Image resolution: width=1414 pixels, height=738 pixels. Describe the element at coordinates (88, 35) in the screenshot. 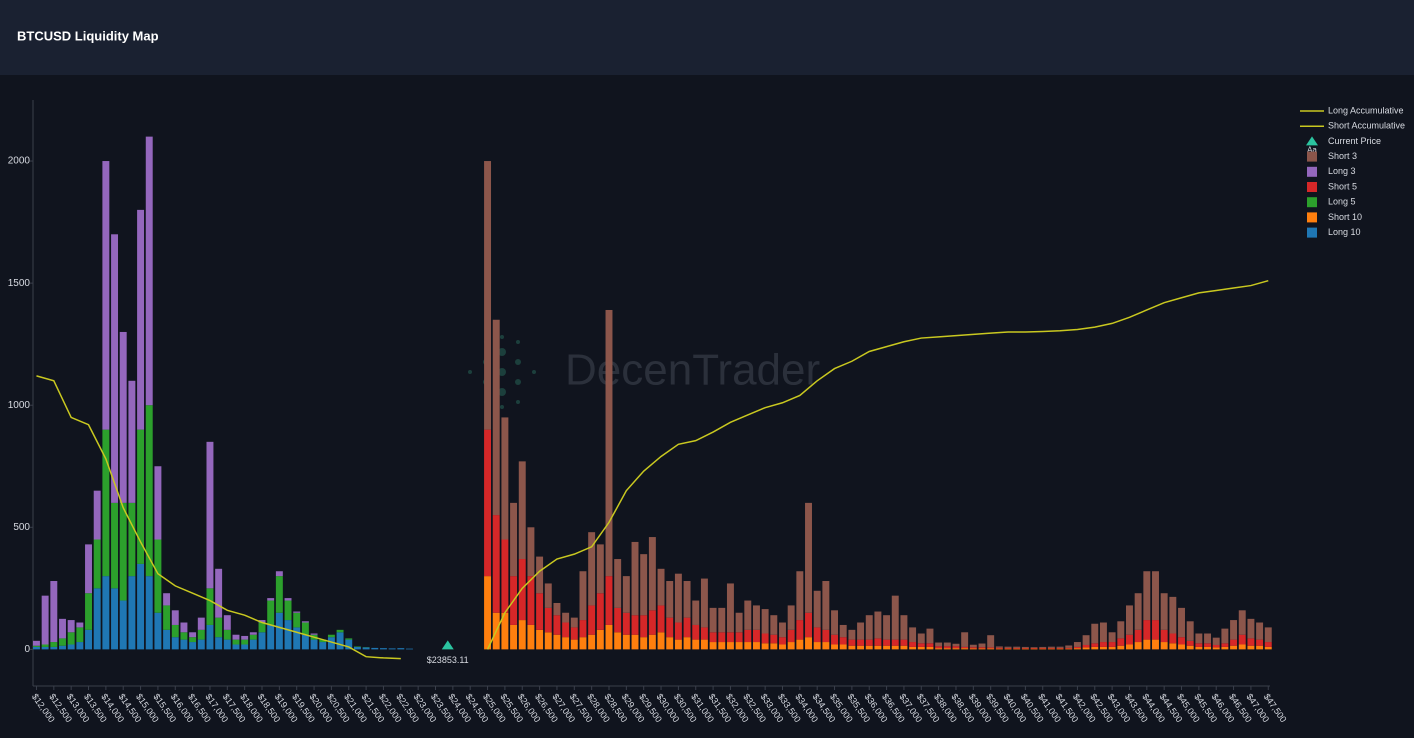

I see `page-title: BTCUSD Liquidity Map` at that location.